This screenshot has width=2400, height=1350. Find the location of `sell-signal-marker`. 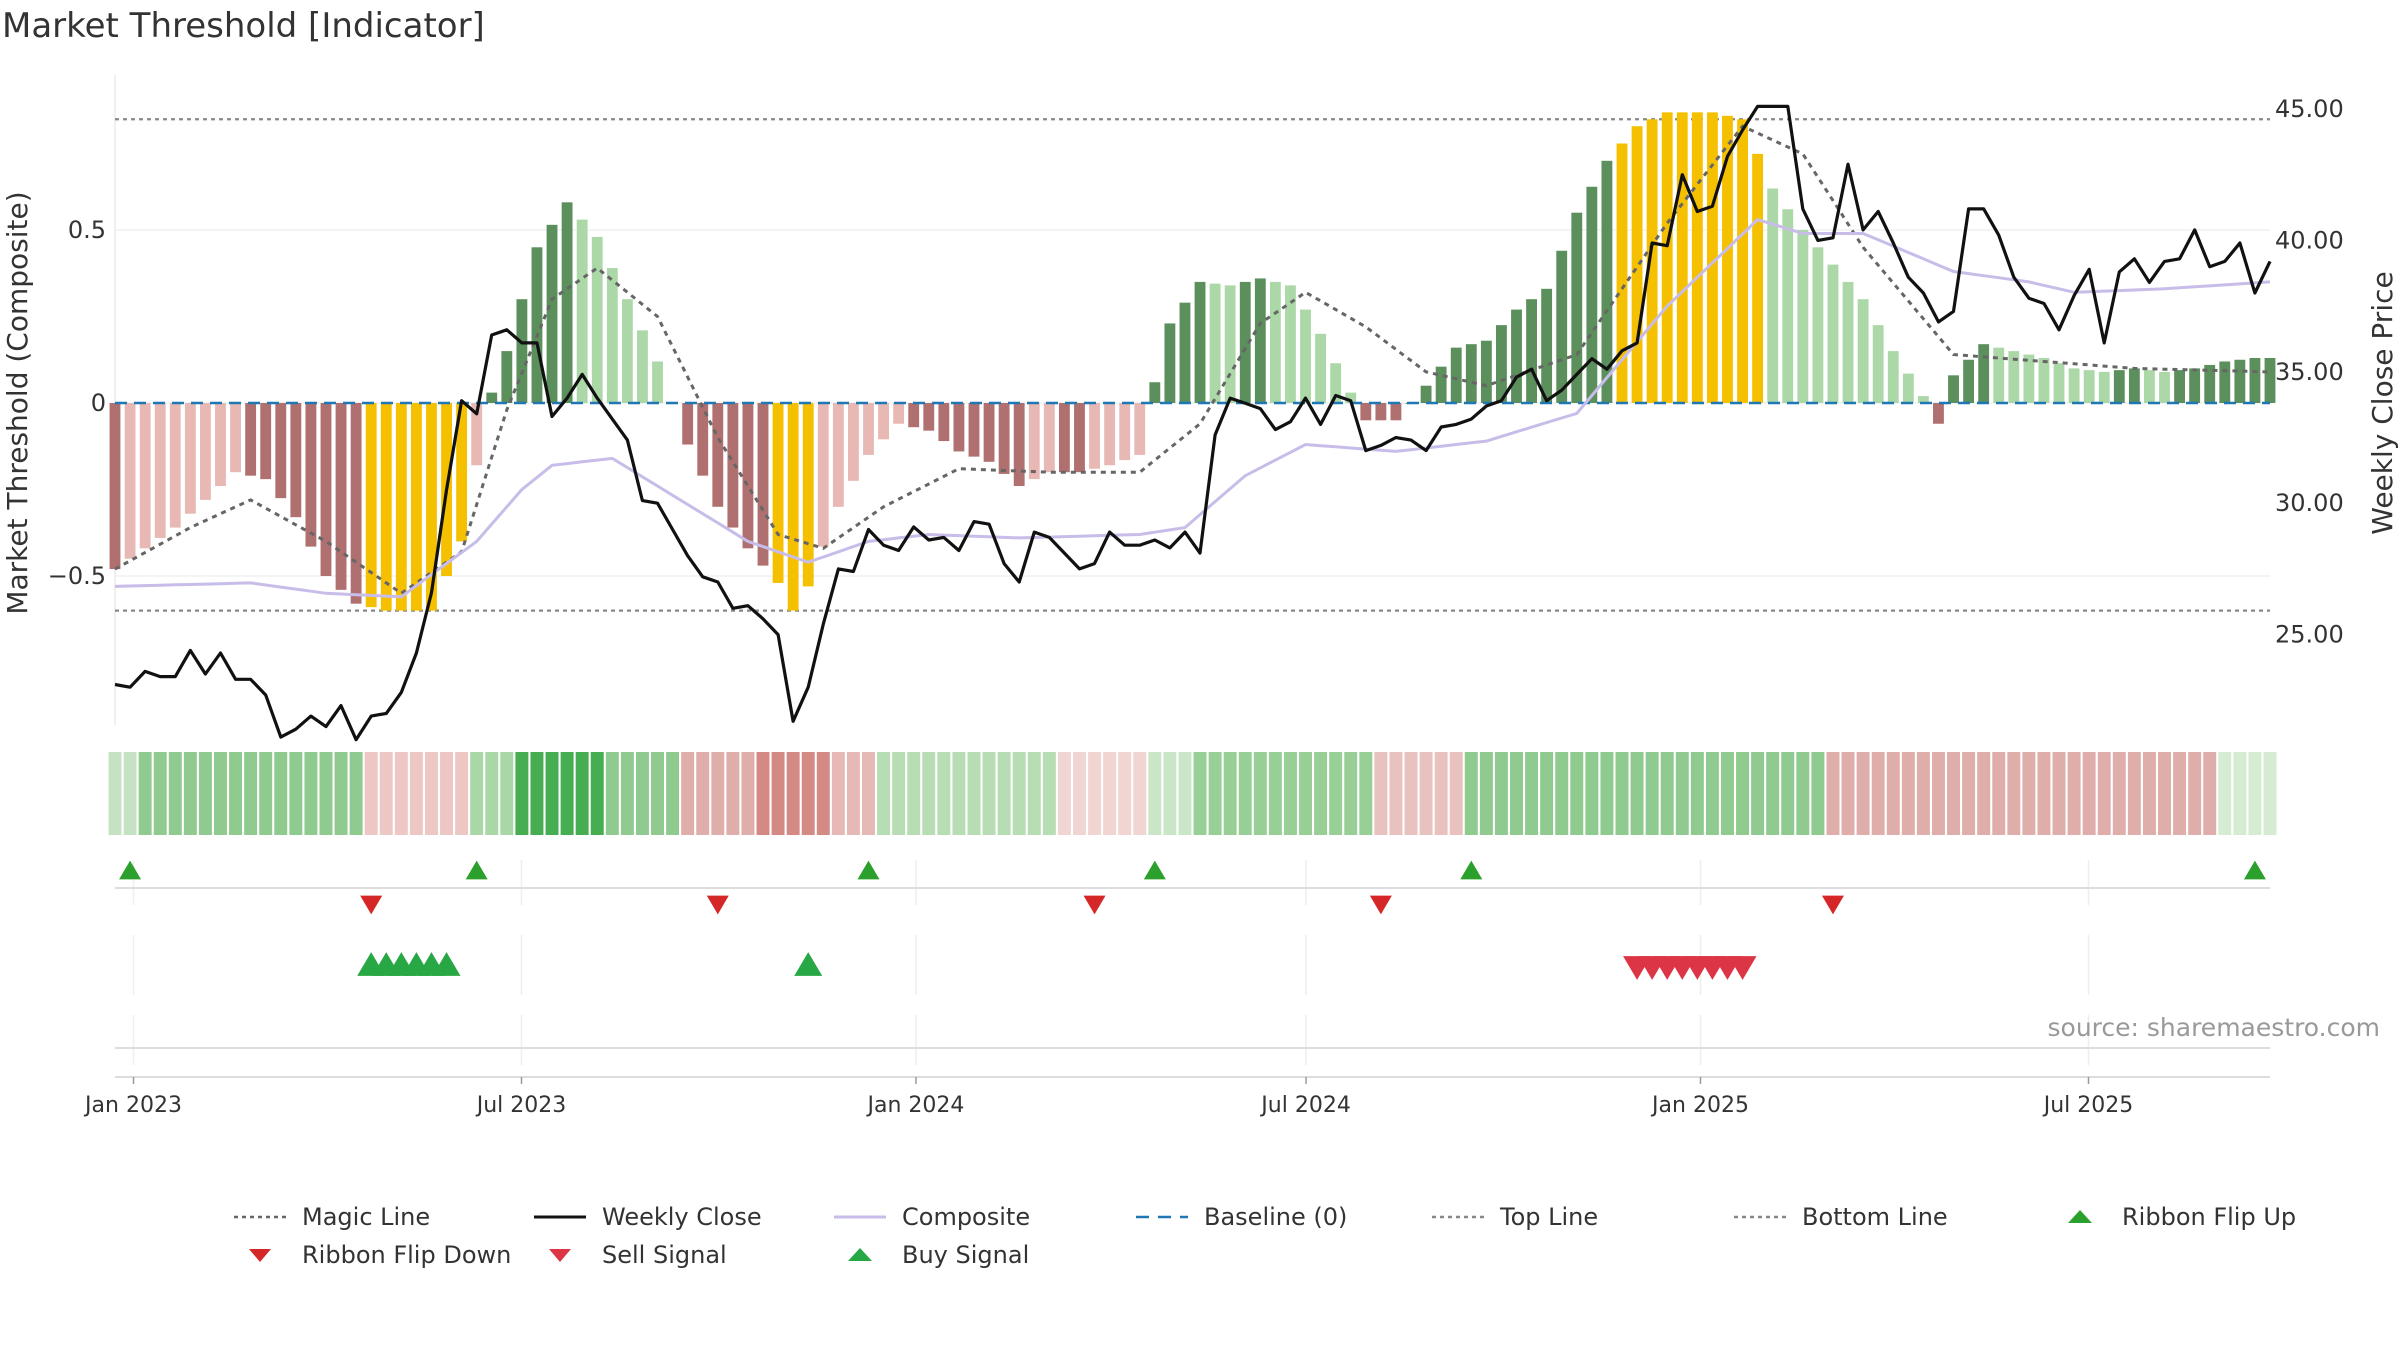

sell-signal-marker is located at coordinates (1742, 968).